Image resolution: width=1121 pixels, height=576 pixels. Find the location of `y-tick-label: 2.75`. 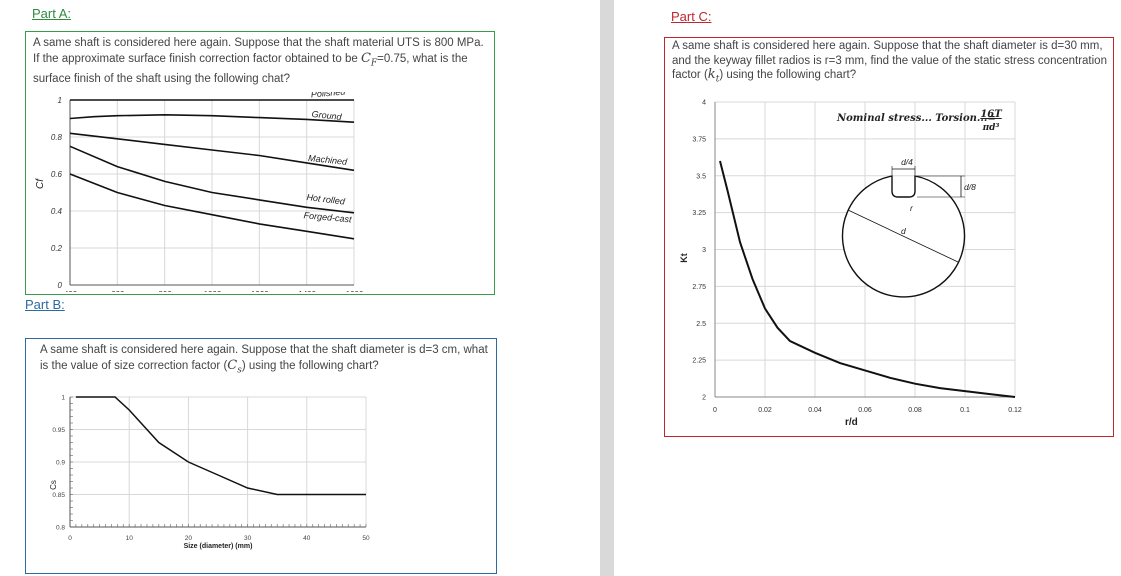

y-tick-label: 2.75 is located at coordinates (699, 287).